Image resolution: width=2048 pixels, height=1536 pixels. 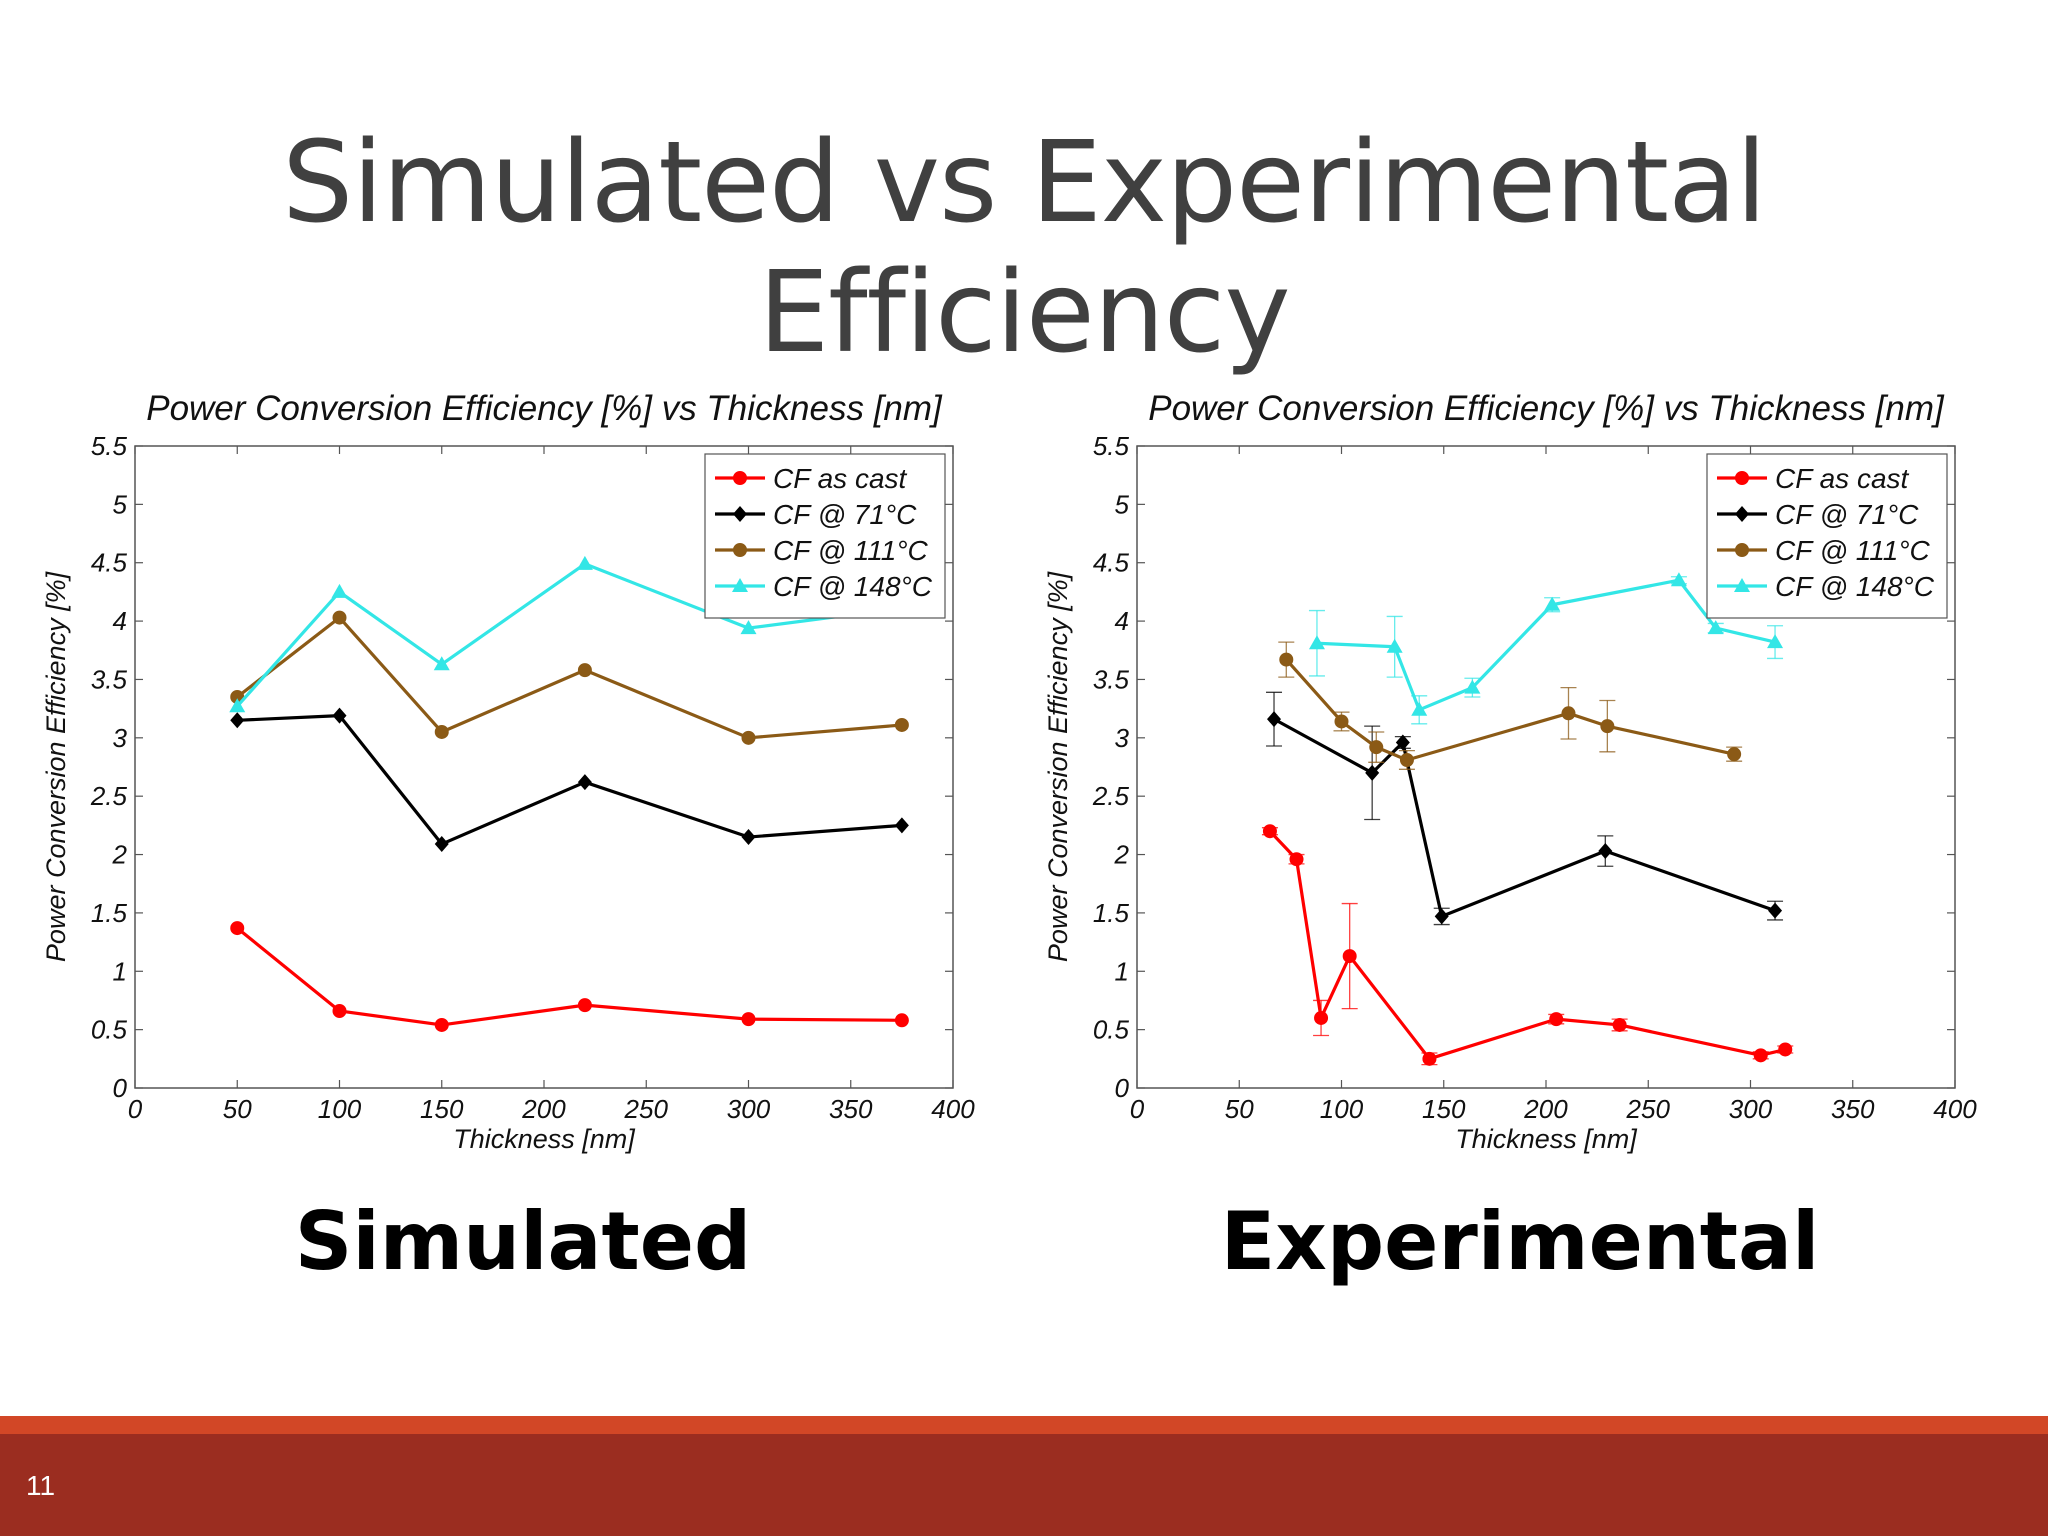 What do you see at coordinates (120, 1088) in the screenshot?
I see `simulated-y-tick-label: 0` at bounding box center [120, 1088].